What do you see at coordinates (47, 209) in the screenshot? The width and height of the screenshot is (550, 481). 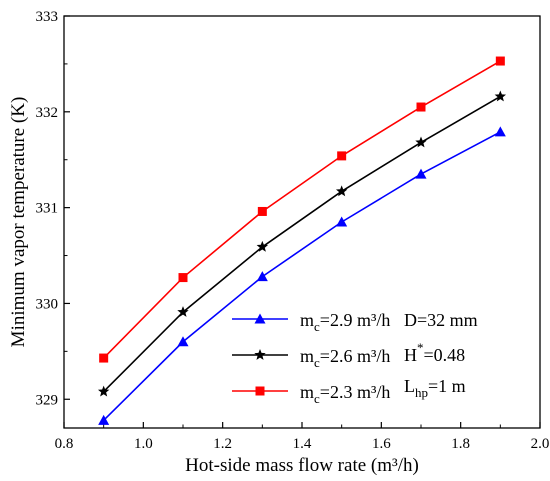 I see `y-tick-label: 331` at bounding box center [47, 209].